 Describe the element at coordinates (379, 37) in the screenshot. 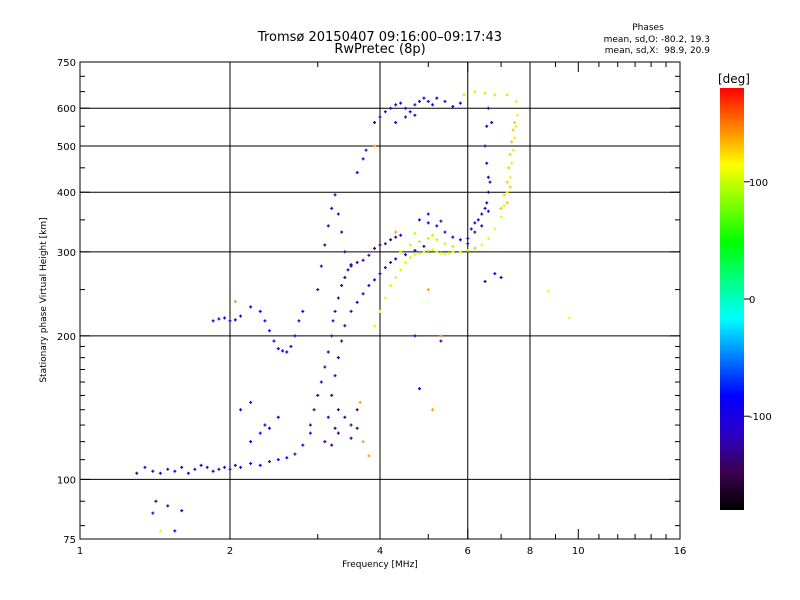

I see `chart-title: Tromsø 20150407 09:16:00–09:17:43` at that location.